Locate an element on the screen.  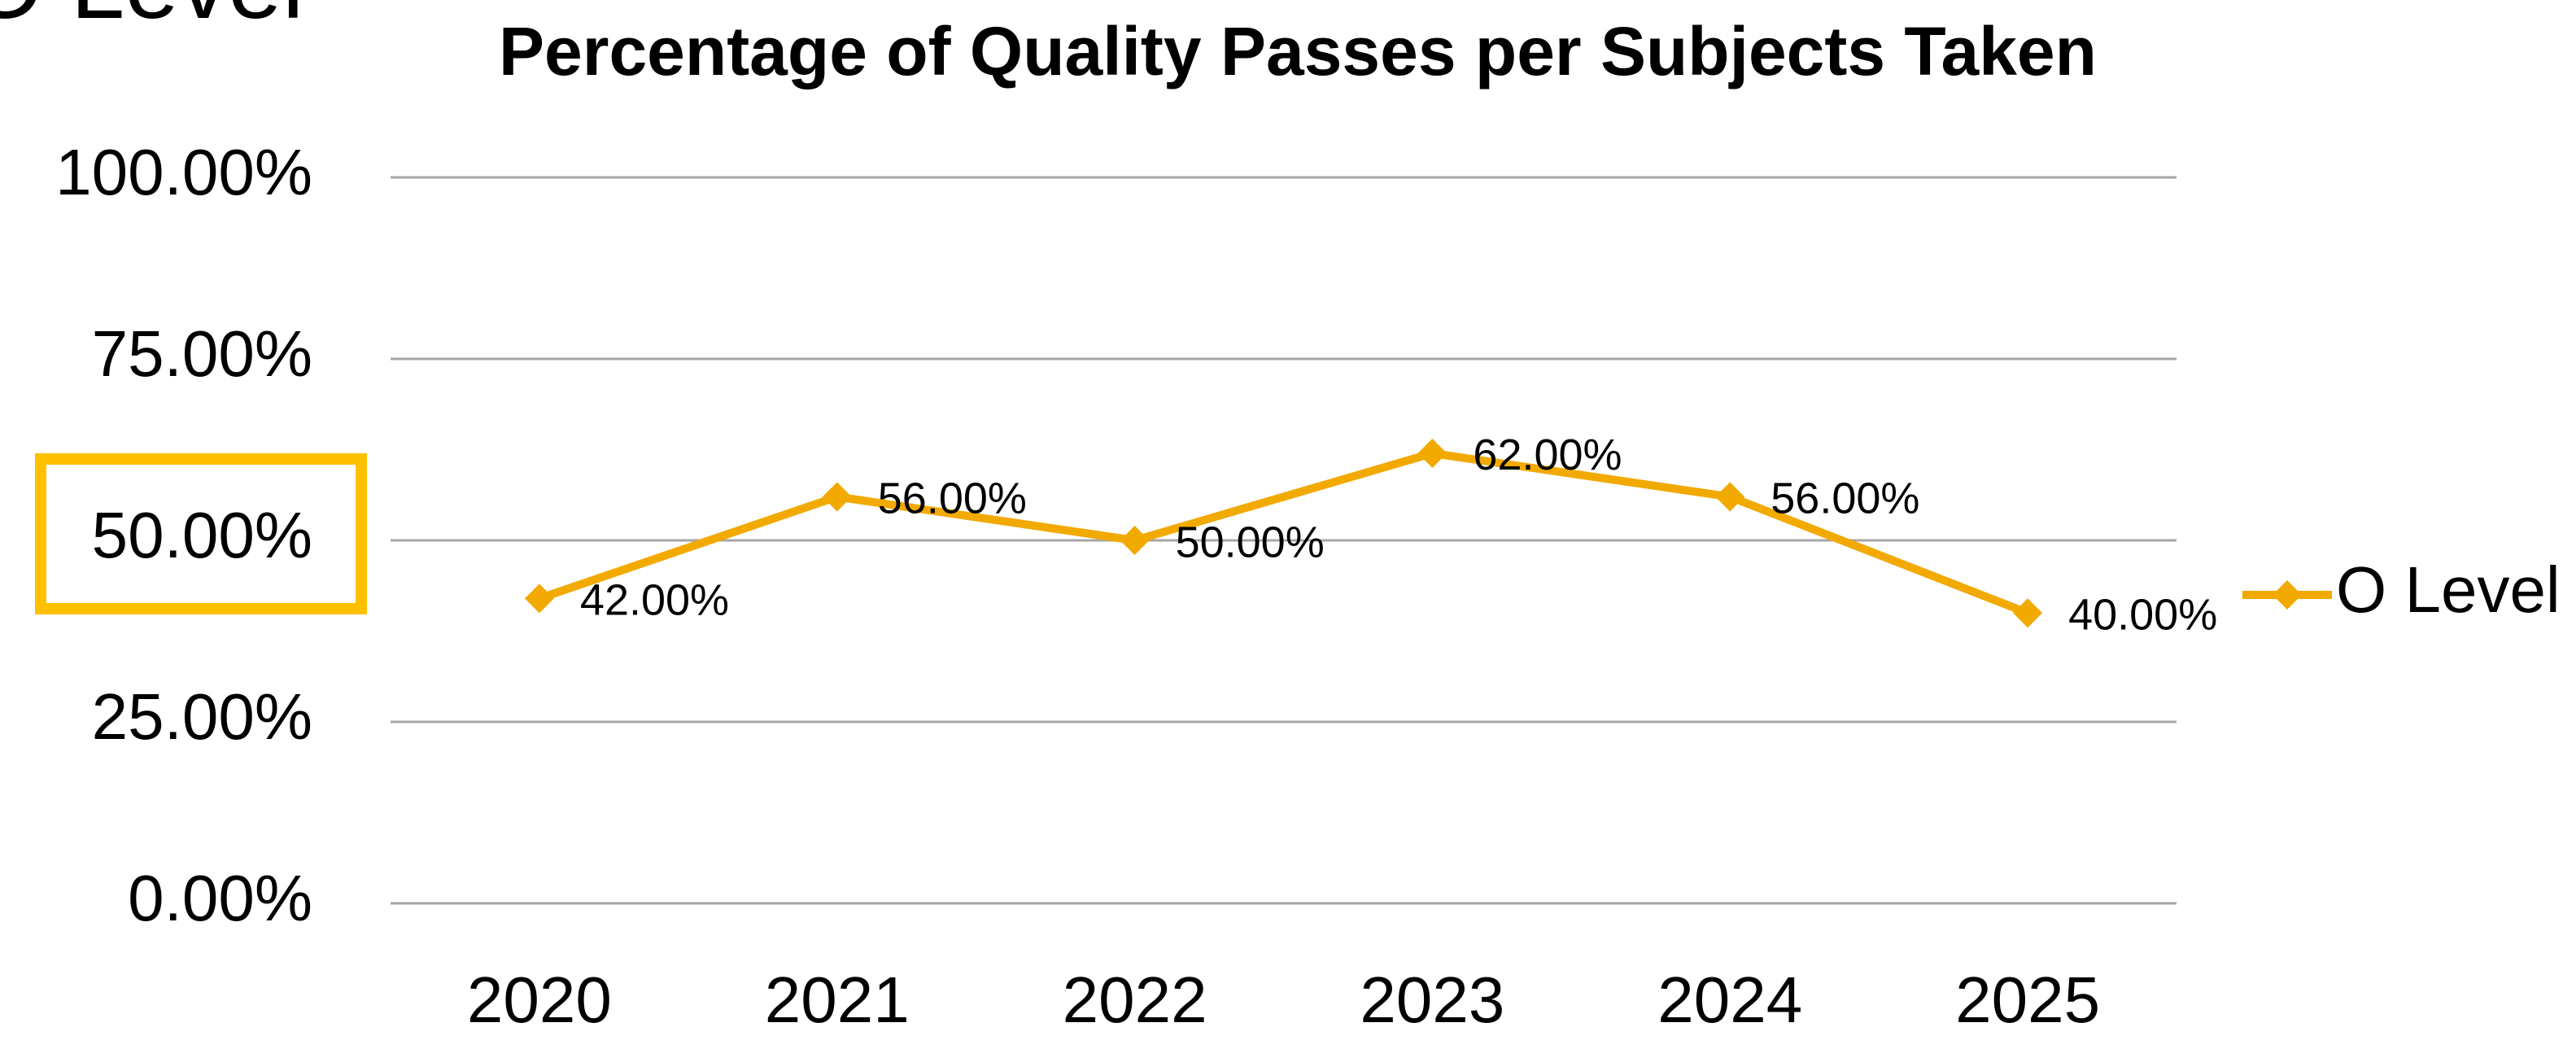
x-tick-label: 2025 is located at coordinates (2027, 1000).